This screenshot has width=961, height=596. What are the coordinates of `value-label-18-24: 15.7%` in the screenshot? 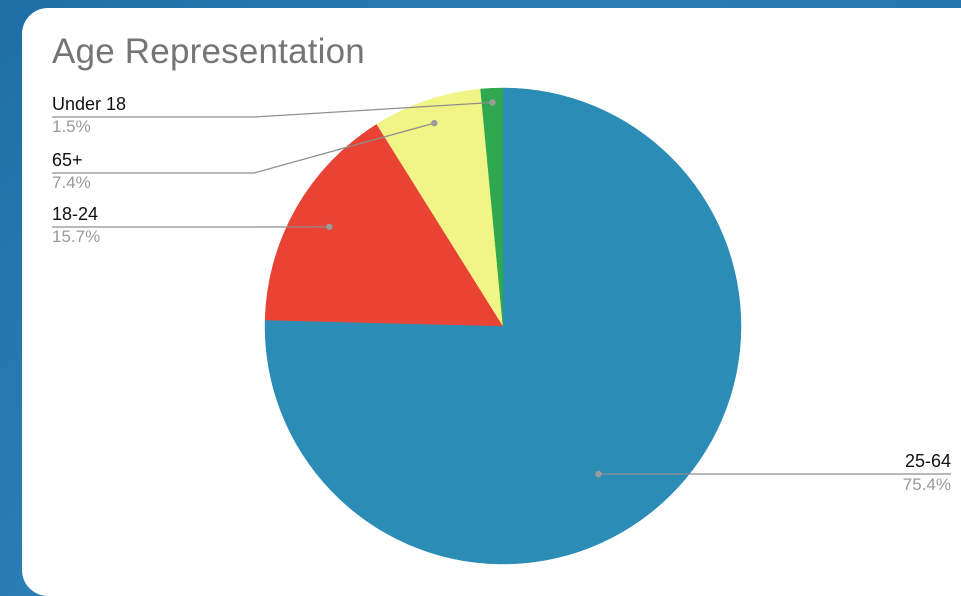 It's located at (76, 236).